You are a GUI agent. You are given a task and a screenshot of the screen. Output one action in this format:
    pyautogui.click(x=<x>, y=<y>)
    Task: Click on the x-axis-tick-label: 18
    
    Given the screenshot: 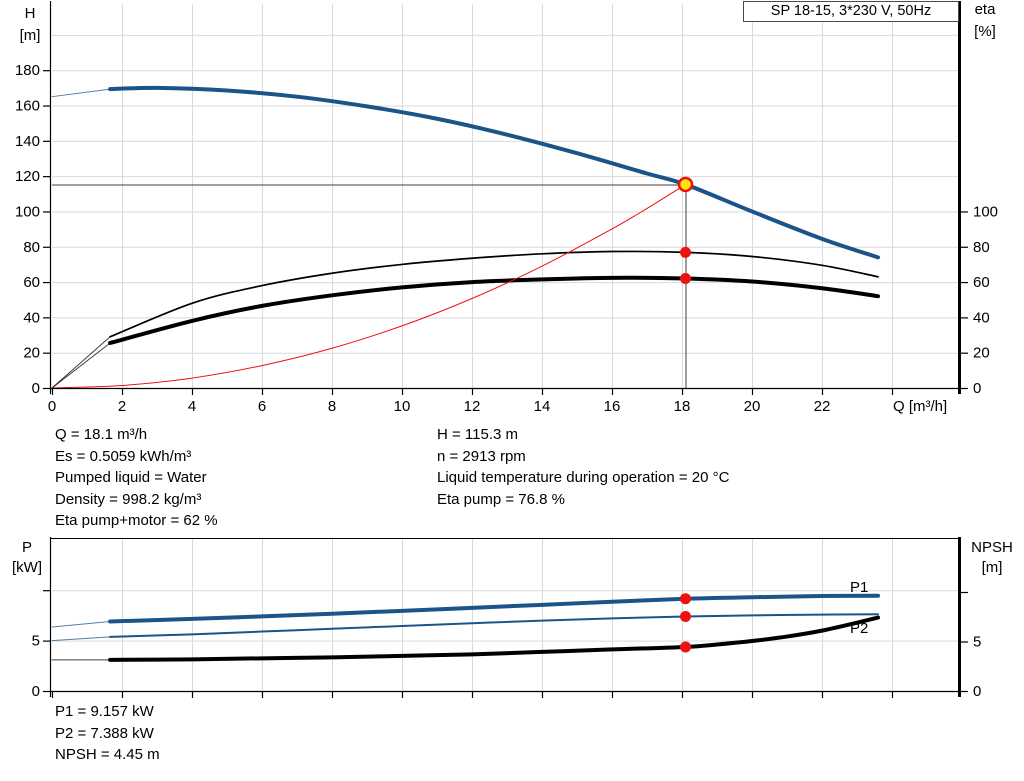 What is the action you would take?
    pyautogui.click(x=682, y=406)
    